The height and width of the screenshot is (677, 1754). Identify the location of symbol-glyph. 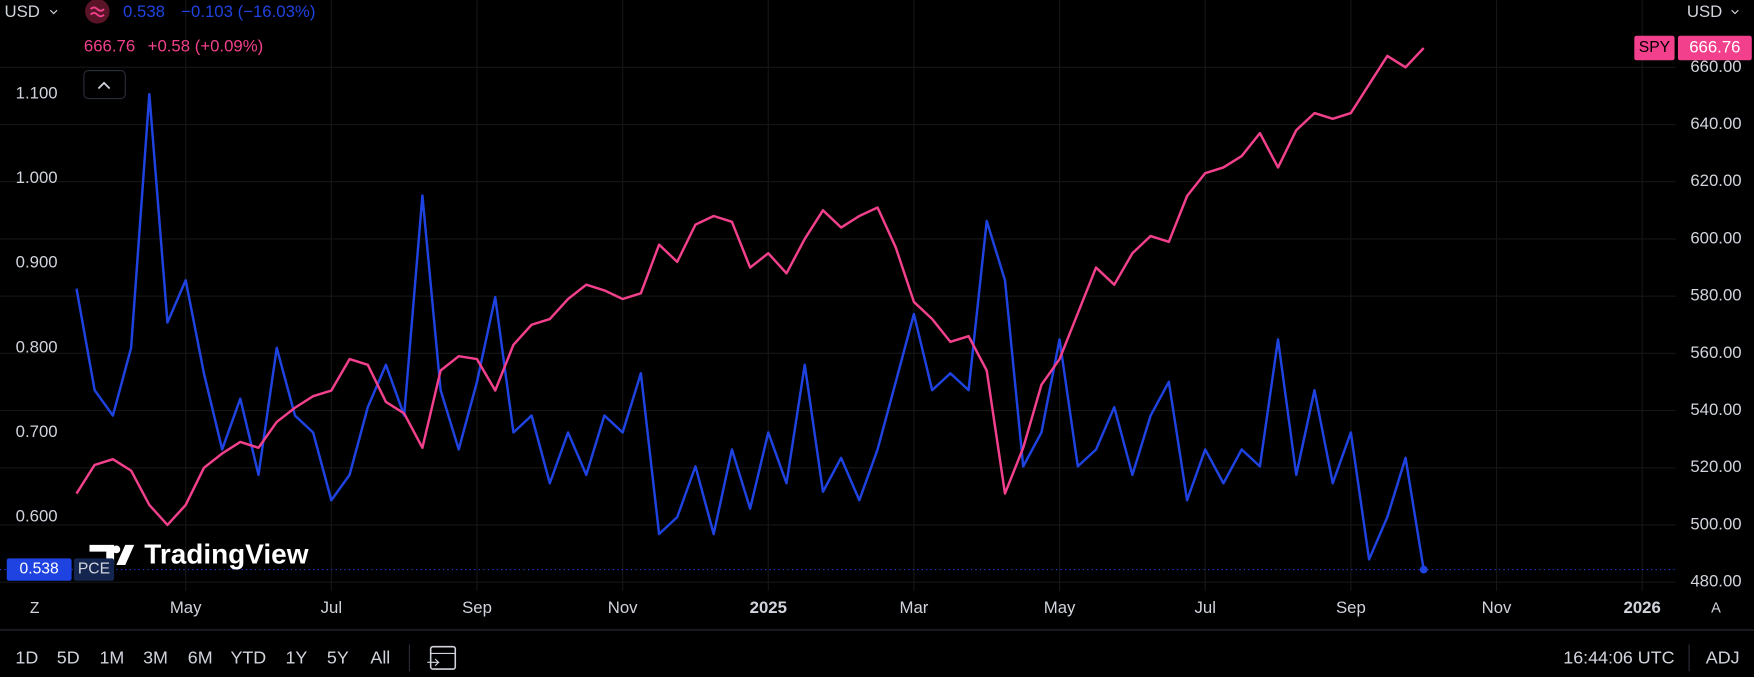
(97, 12).